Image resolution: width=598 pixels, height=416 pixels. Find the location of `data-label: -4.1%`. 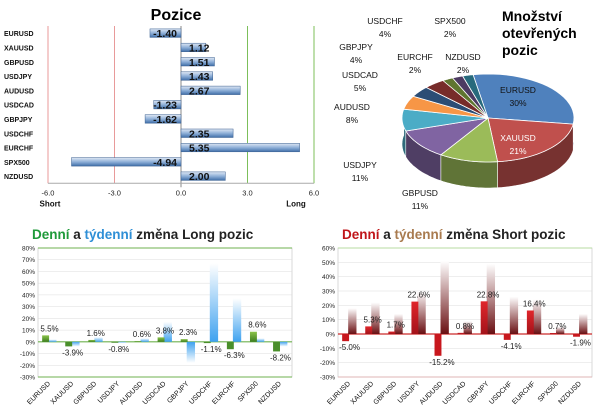

data-label: -4.1% is located at coordinates (511, 346).